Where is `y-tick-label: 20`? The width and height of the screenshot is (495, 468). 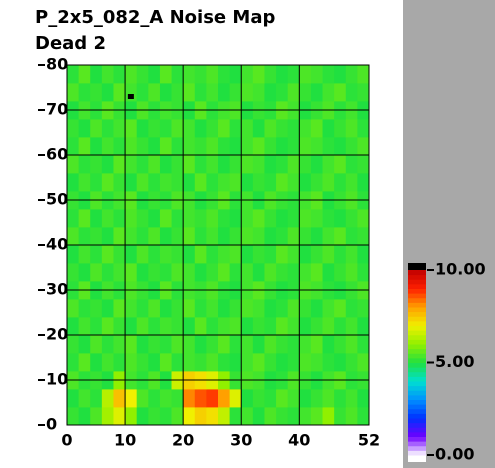
y-tick-label: 20 is located at coordinates (57, 334).